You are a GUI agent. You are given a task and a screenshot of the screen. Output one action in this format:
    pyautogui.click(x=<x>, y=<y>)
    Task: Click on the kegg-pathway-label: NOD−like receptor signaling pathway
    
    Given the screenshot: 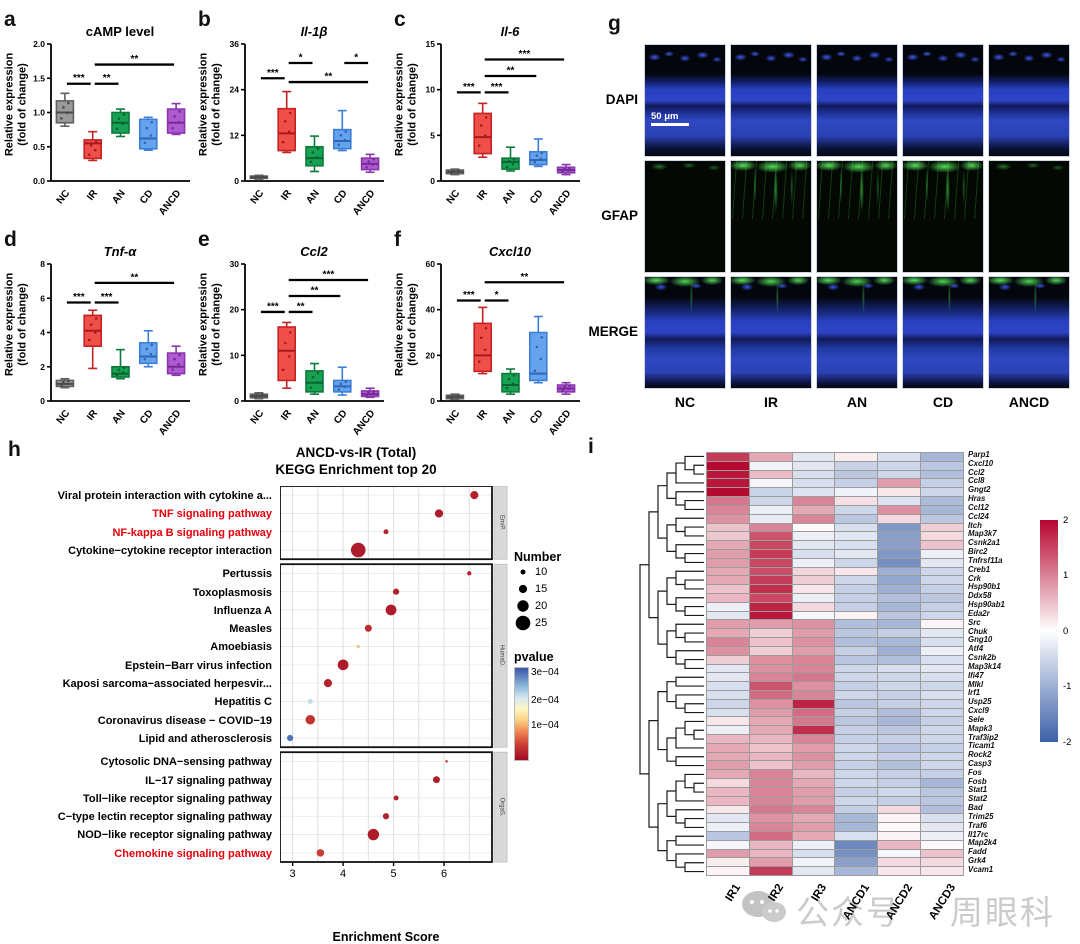 What is the action you would take?
    pyautogui.click(x=174, y=835)
    